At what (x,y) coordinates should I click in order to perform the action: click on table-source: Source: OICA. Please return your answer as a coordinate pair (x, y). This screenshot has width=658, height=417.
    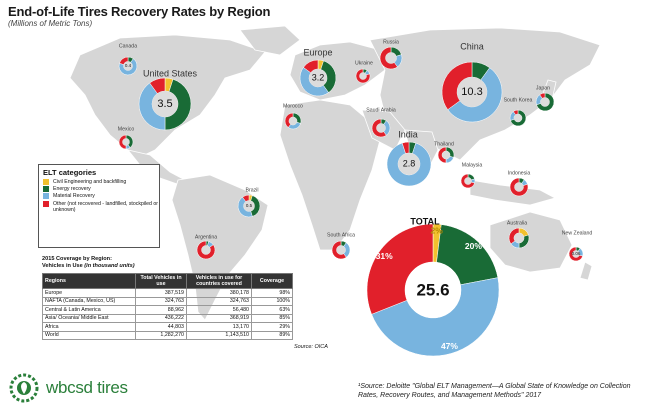
    Looking at the image, I should click on (311, 347).